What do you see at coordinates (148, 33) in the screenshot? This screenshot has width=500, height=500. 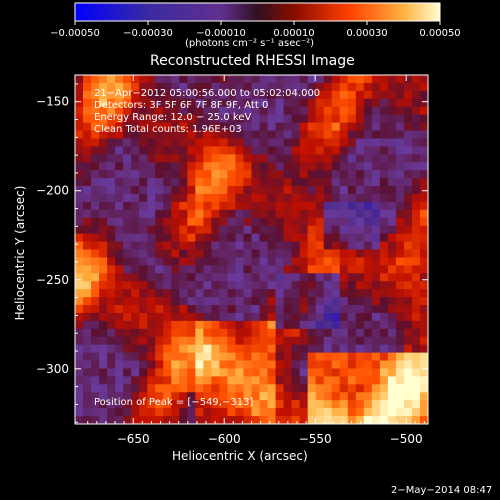 I see `colorbar-tick-label: −0.00030` at bounding box center [148, 33].